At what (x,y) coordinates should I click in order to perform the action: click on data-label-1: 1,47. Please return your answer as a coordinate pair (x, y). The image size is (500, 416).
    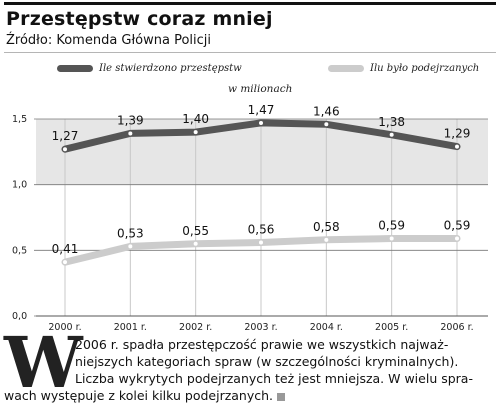
    Looking at the image, I should click on (261, 110).